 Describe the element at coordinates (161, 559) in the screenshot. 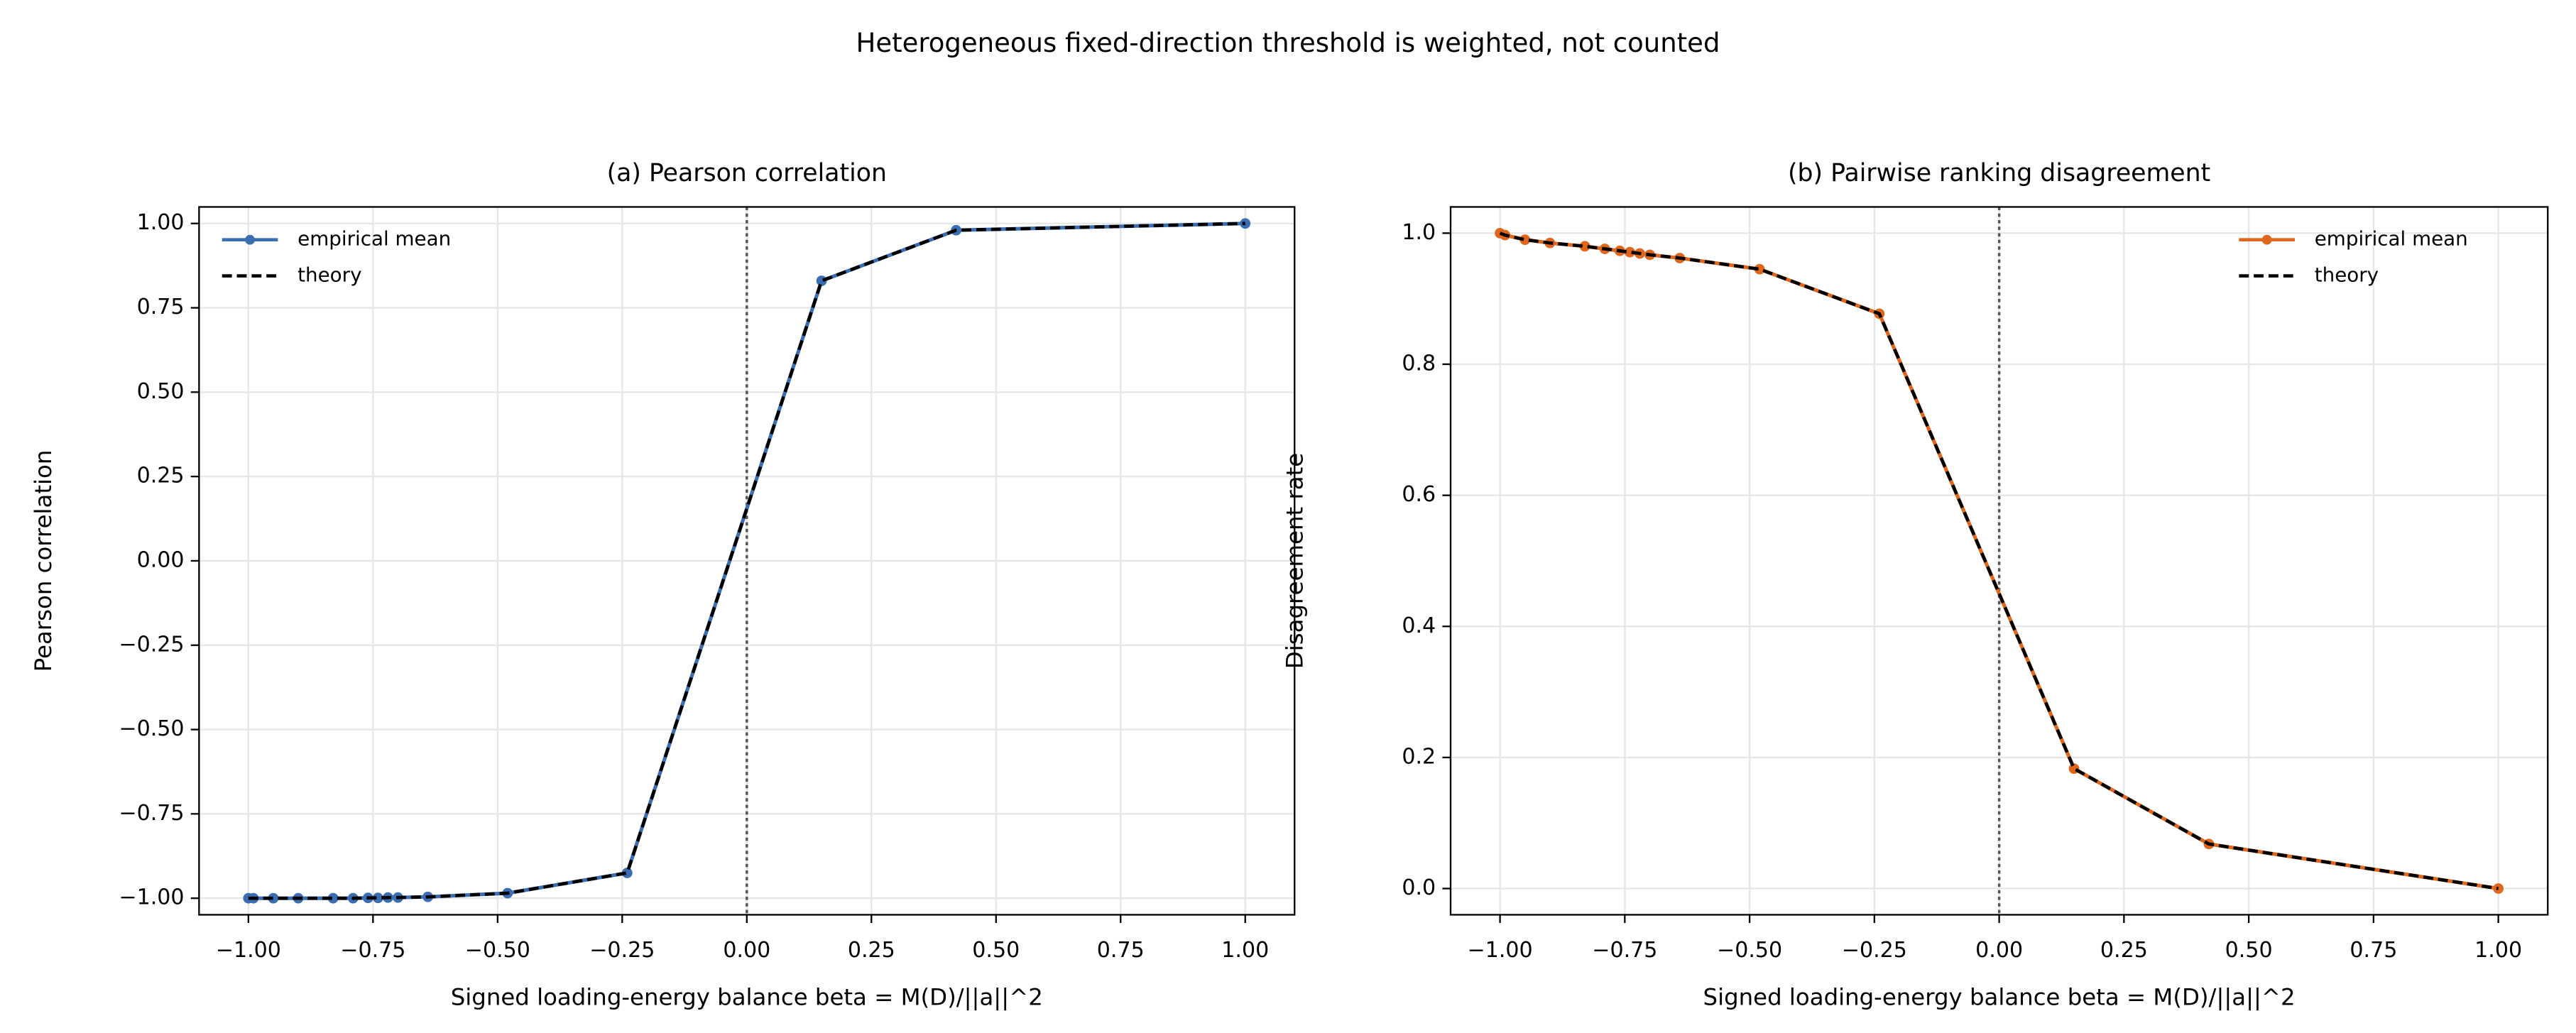

I see `y-tick-label: 0.00` at that location.